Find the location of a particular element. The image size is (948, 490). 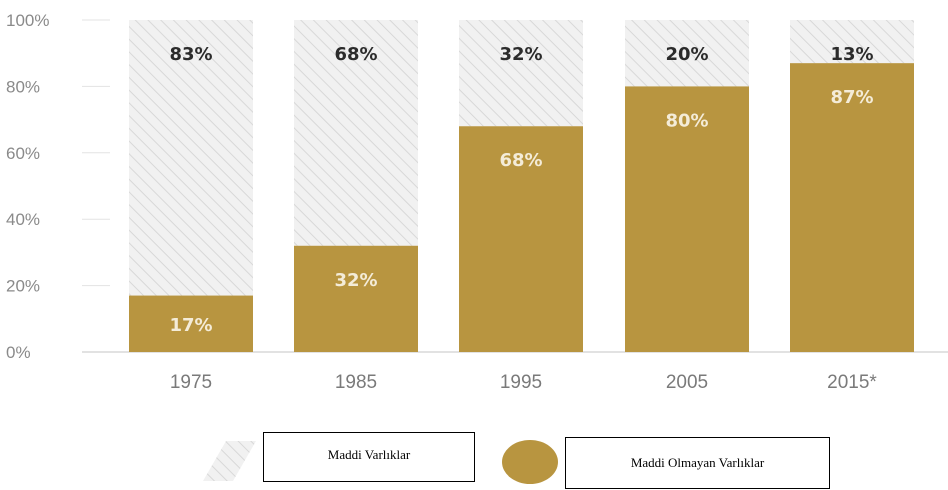

data-label-tangible: 68% is located at coordinates (355, 54).